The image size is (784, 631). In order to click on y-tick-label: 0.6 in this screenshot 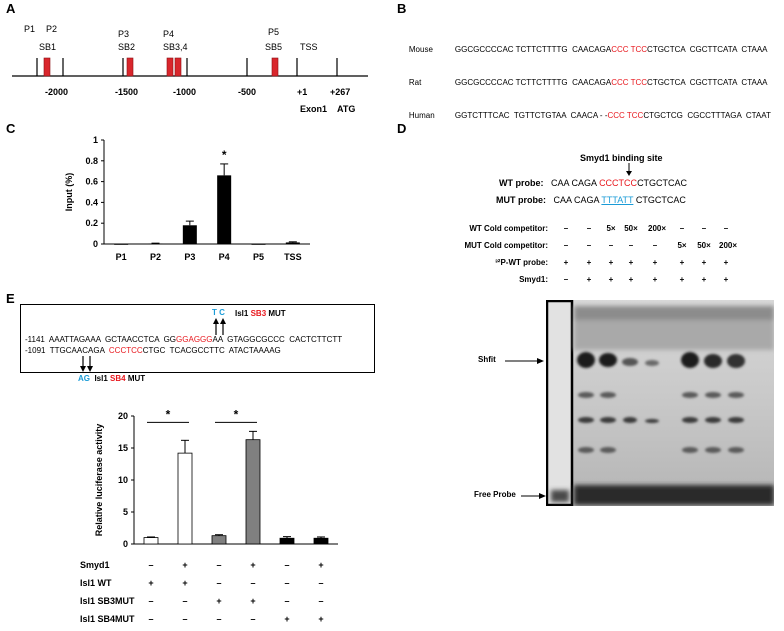, I will do `click(91, 182)`.